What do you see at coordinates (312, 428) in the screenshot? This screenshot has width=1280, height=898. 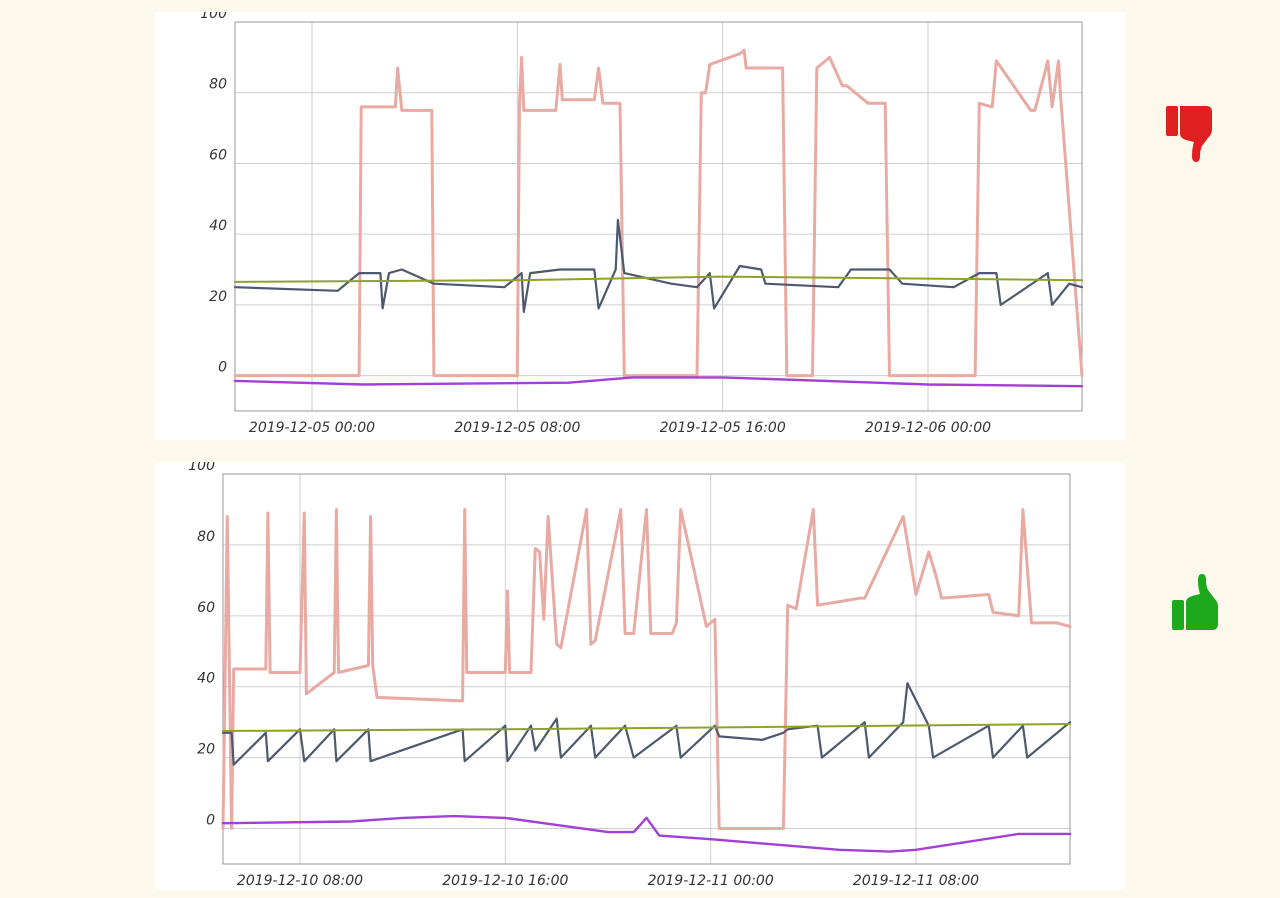 I see `x-tick-label: 2019-12-05 00:00` at bounding box center [312, 428].